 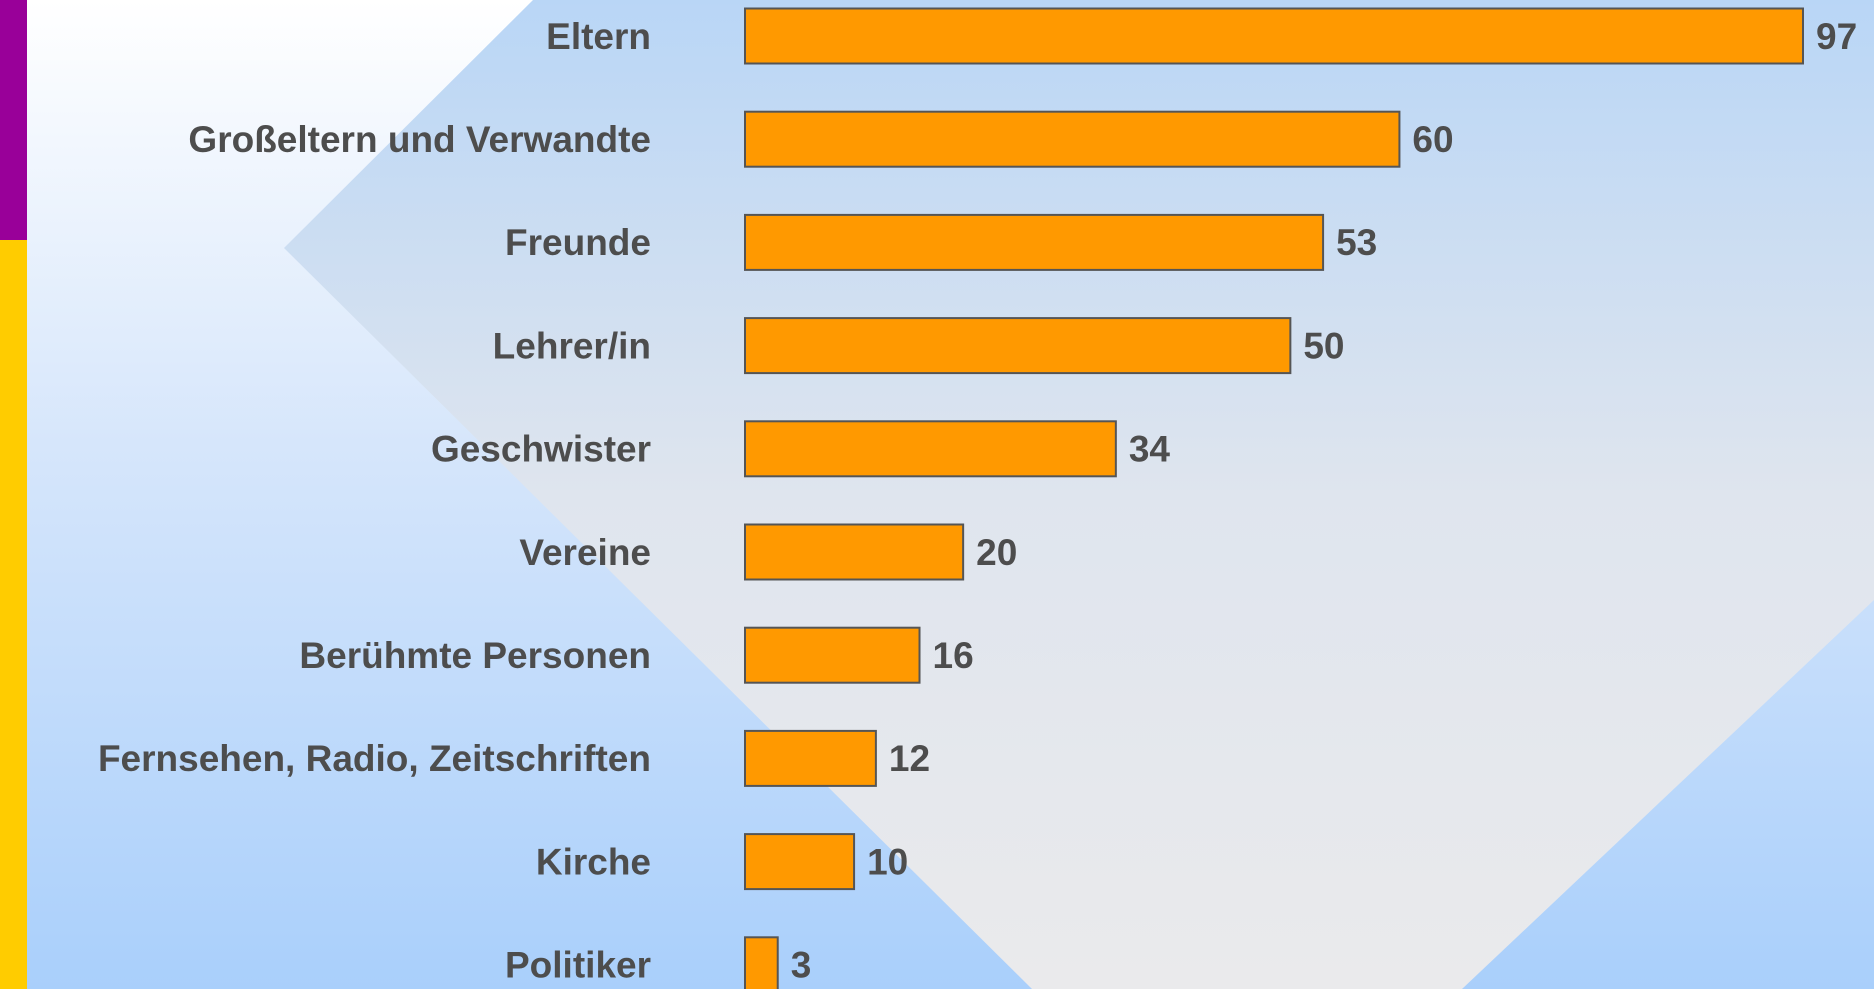 I want to click on value-label: 50, so click(x=1323, y=345).